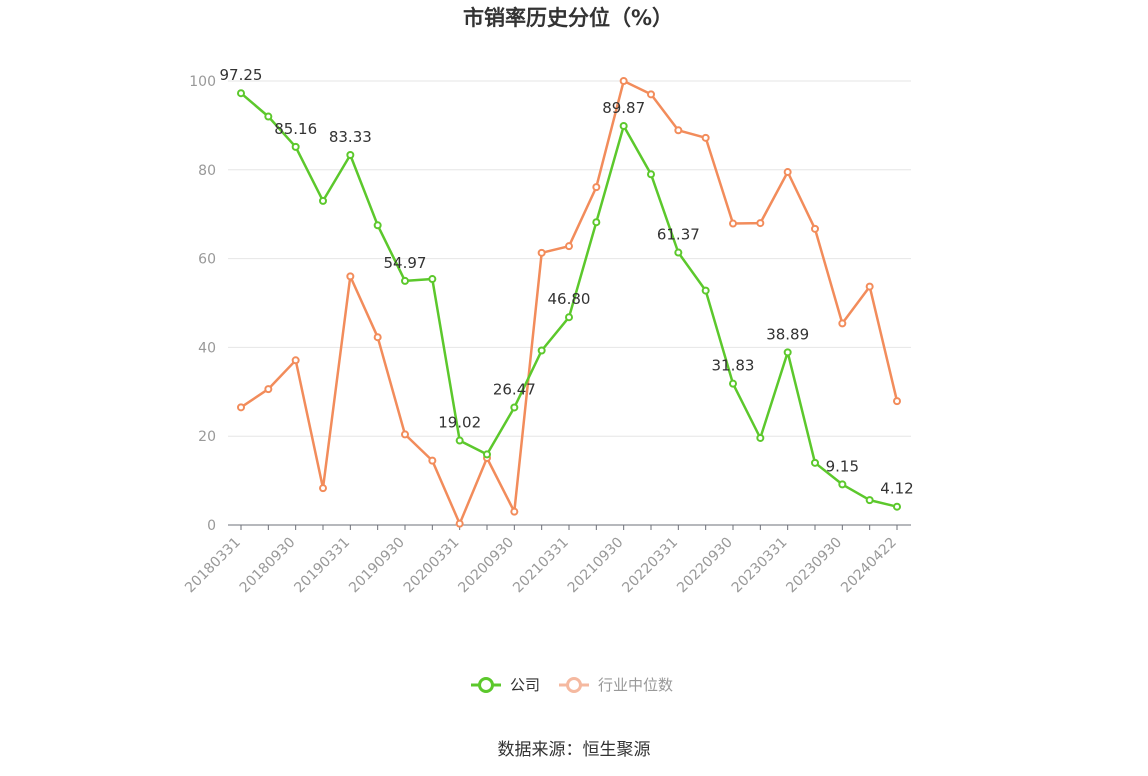  What do you see at coordinates (207, 348) in the screenshot?
I see `y-tick-label: 40` at bounding box center [207, 348].